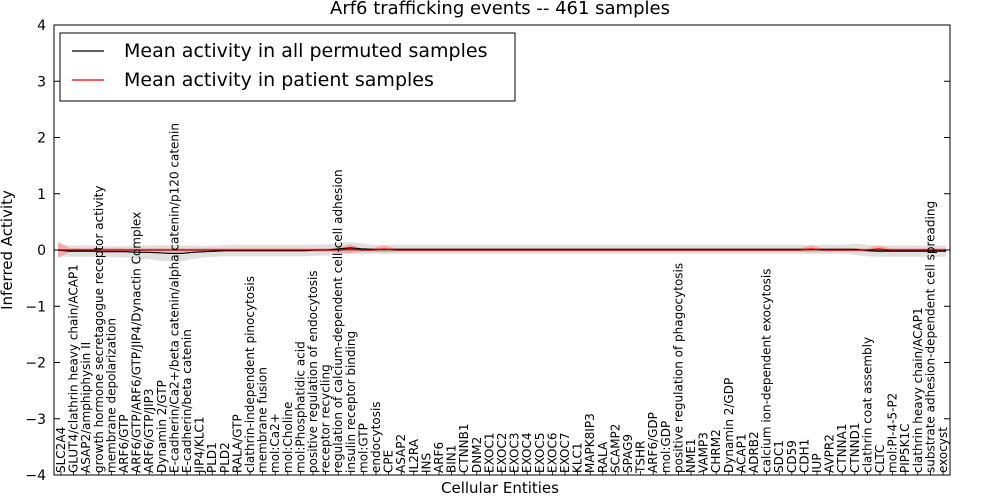 Image resolution: width=1000 pixels, height=500 pixels. Describe the element at coordinates (250, 374) in the screenshot. I see `category-label: clathrin-independent pinocytosis` at that location.